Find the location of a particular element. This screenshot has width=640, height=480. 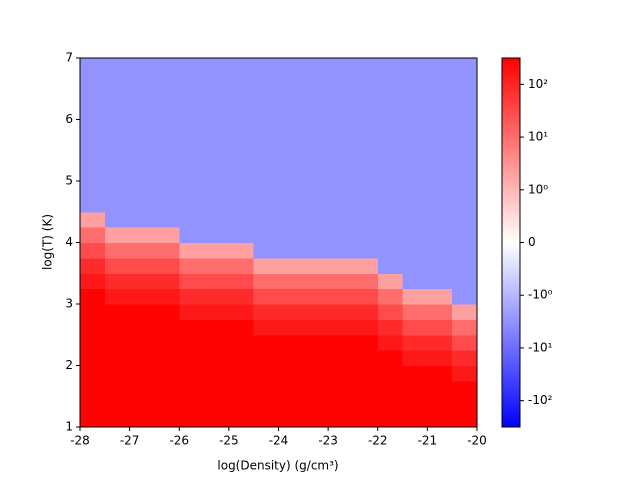

x-tick-label: -26 is located at coordinates (179, 441).